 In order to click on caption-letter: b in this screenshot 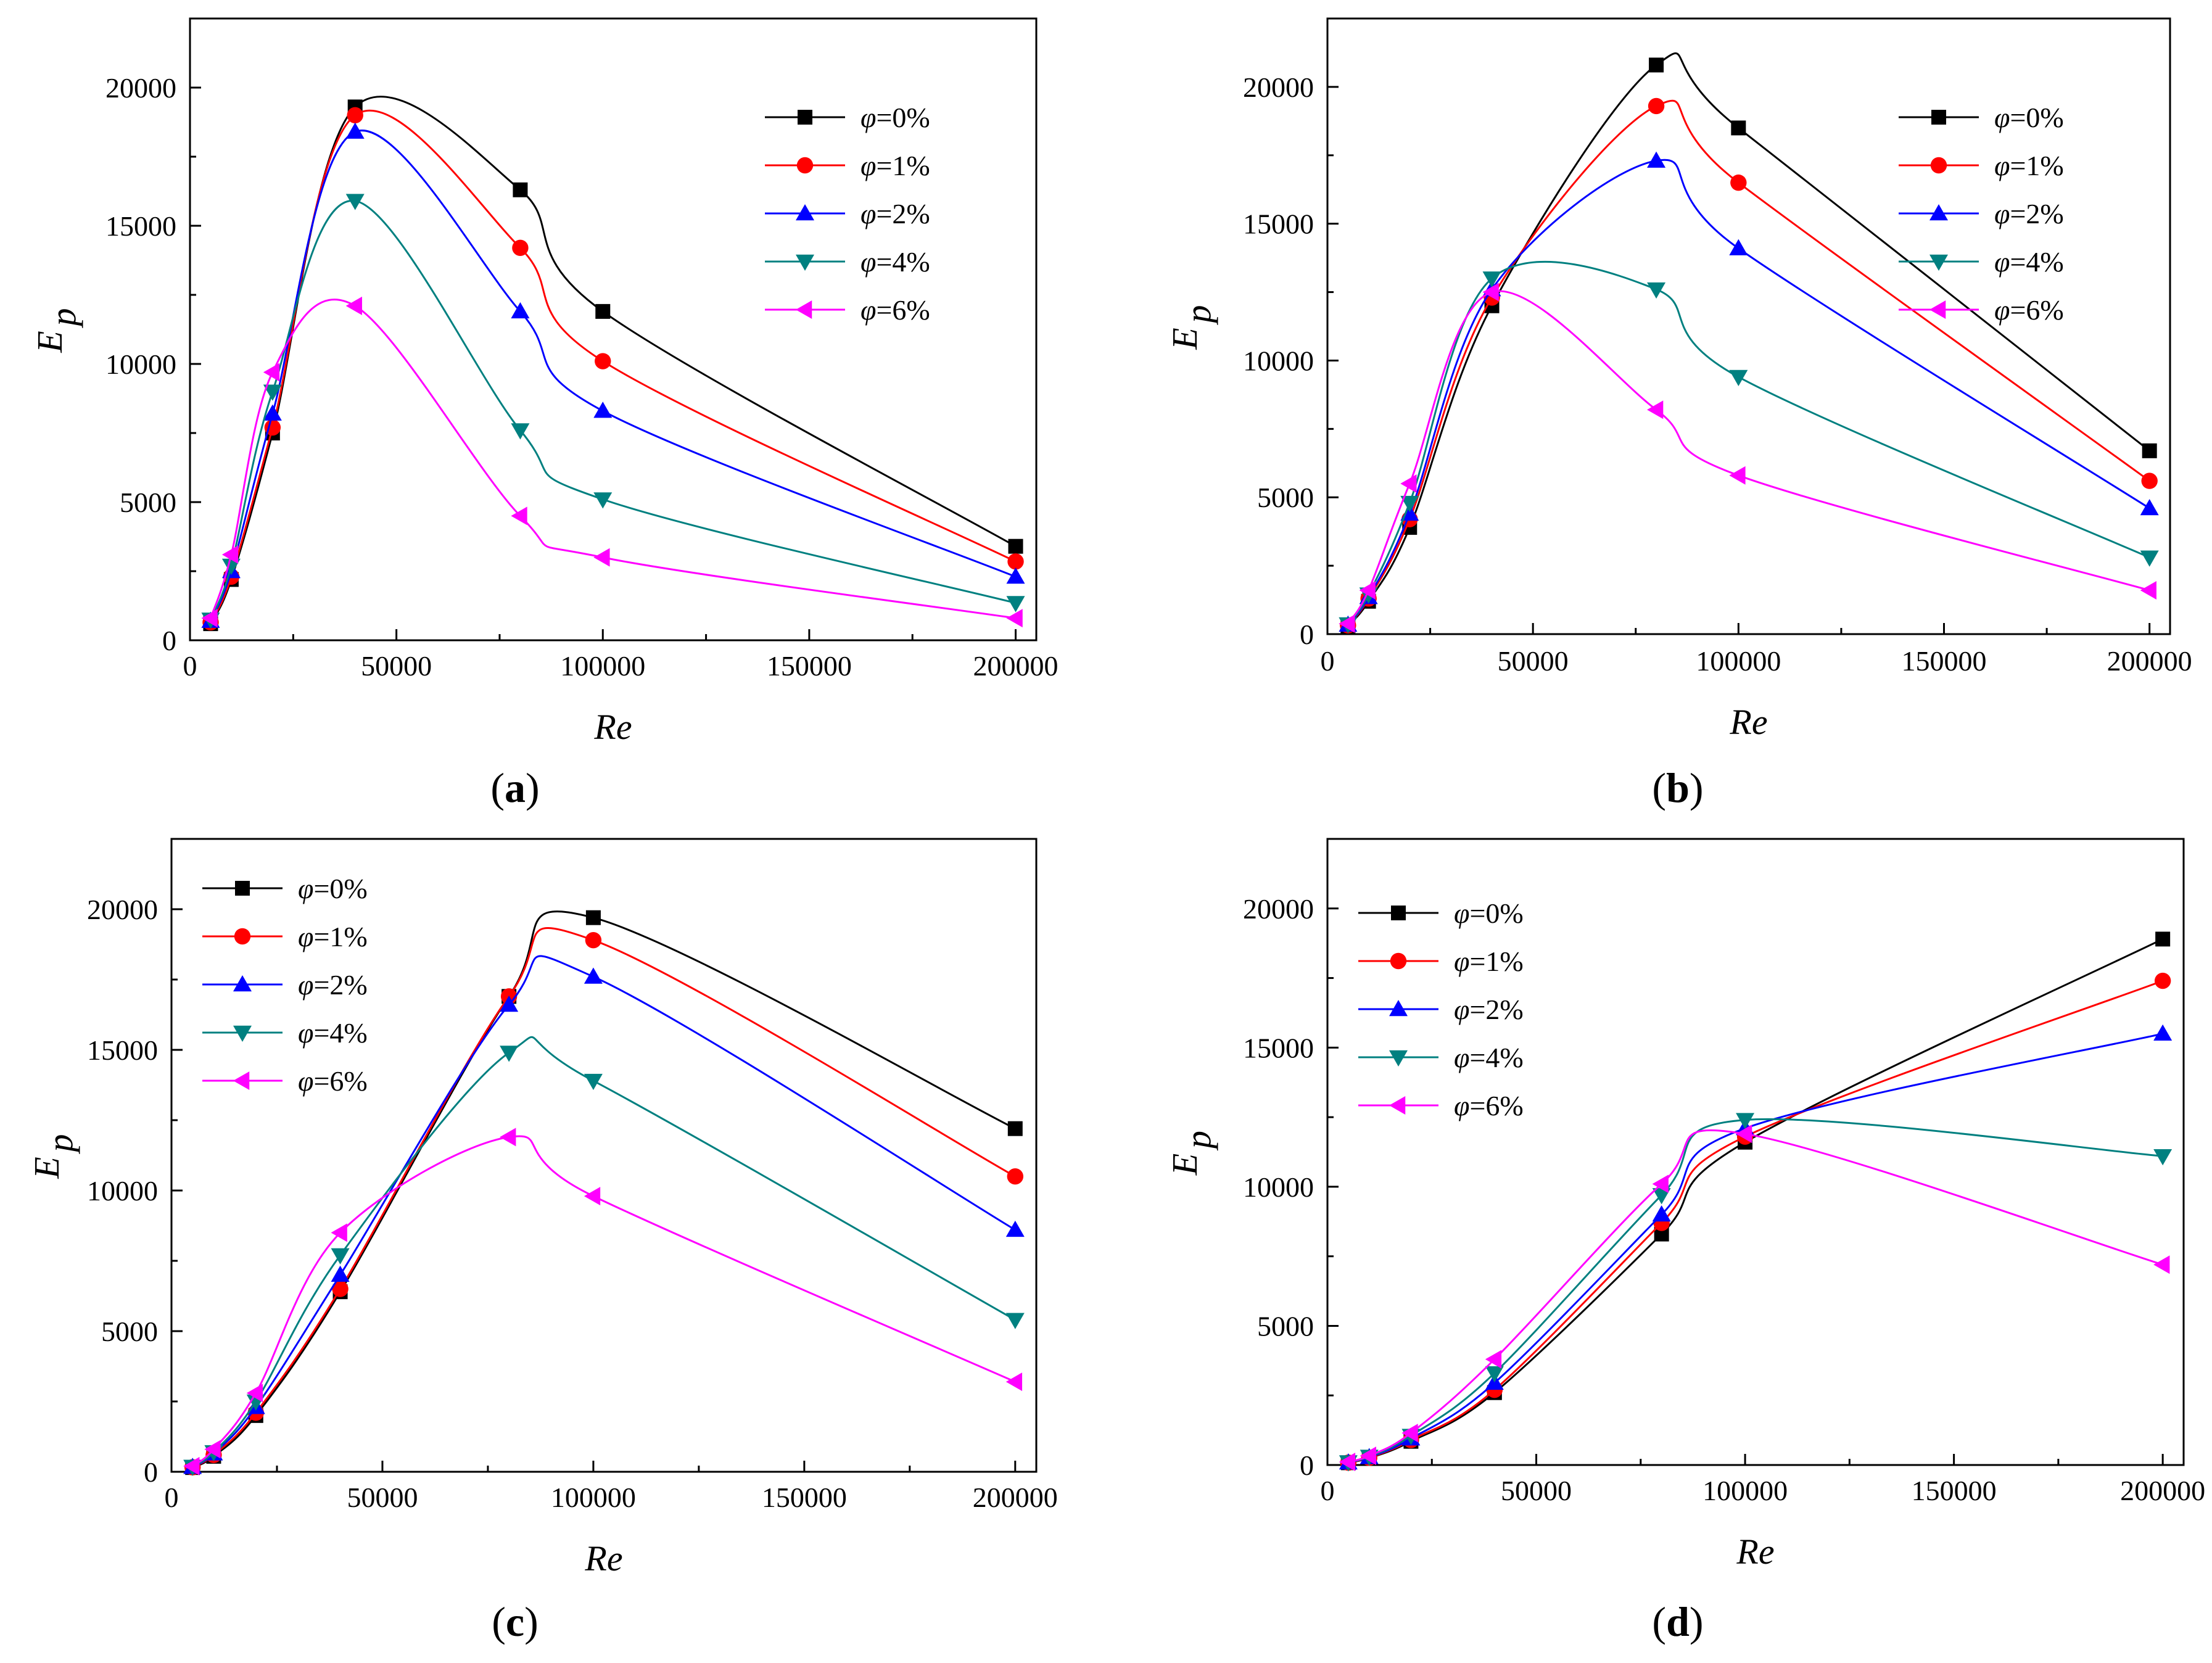, I will do `click(1678, 787)`.